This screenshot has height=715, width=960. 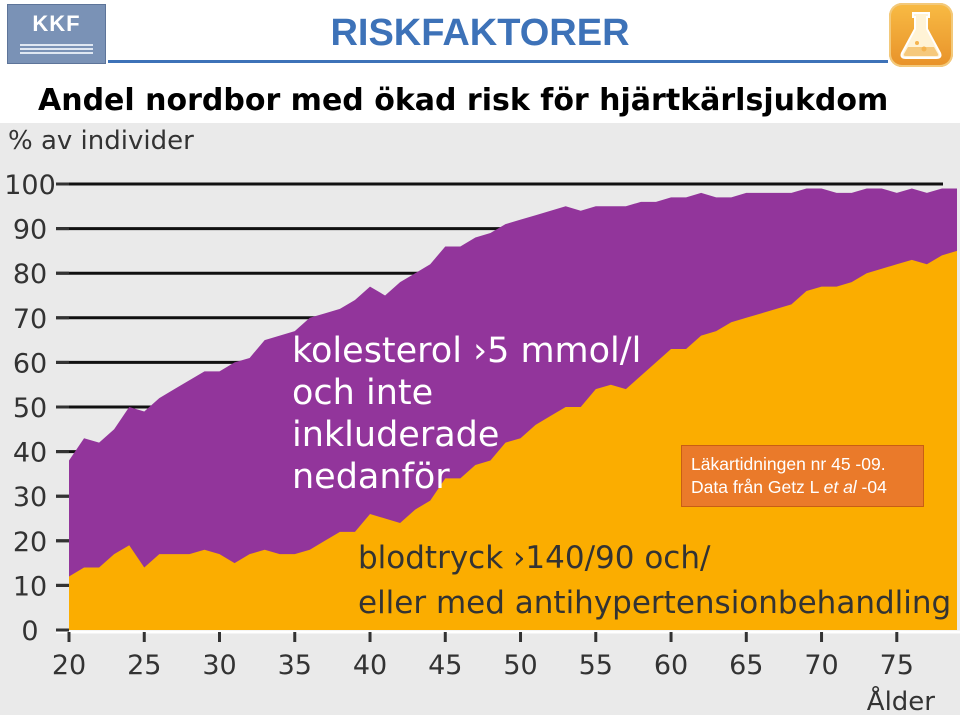 I want to click on y-tick-label: 90, so click(x=30, y=230).